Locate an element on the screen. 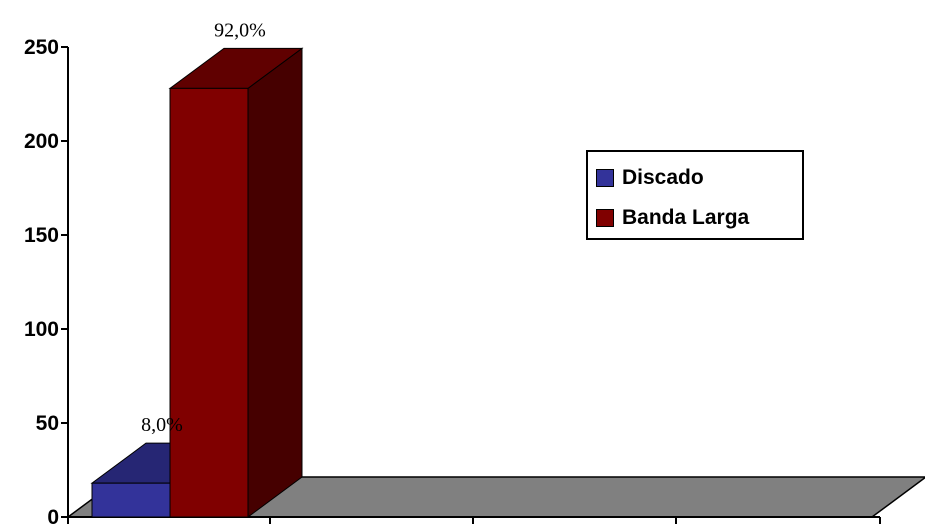  y-tick-label-200: 200 is located at coordinates (41, 141).